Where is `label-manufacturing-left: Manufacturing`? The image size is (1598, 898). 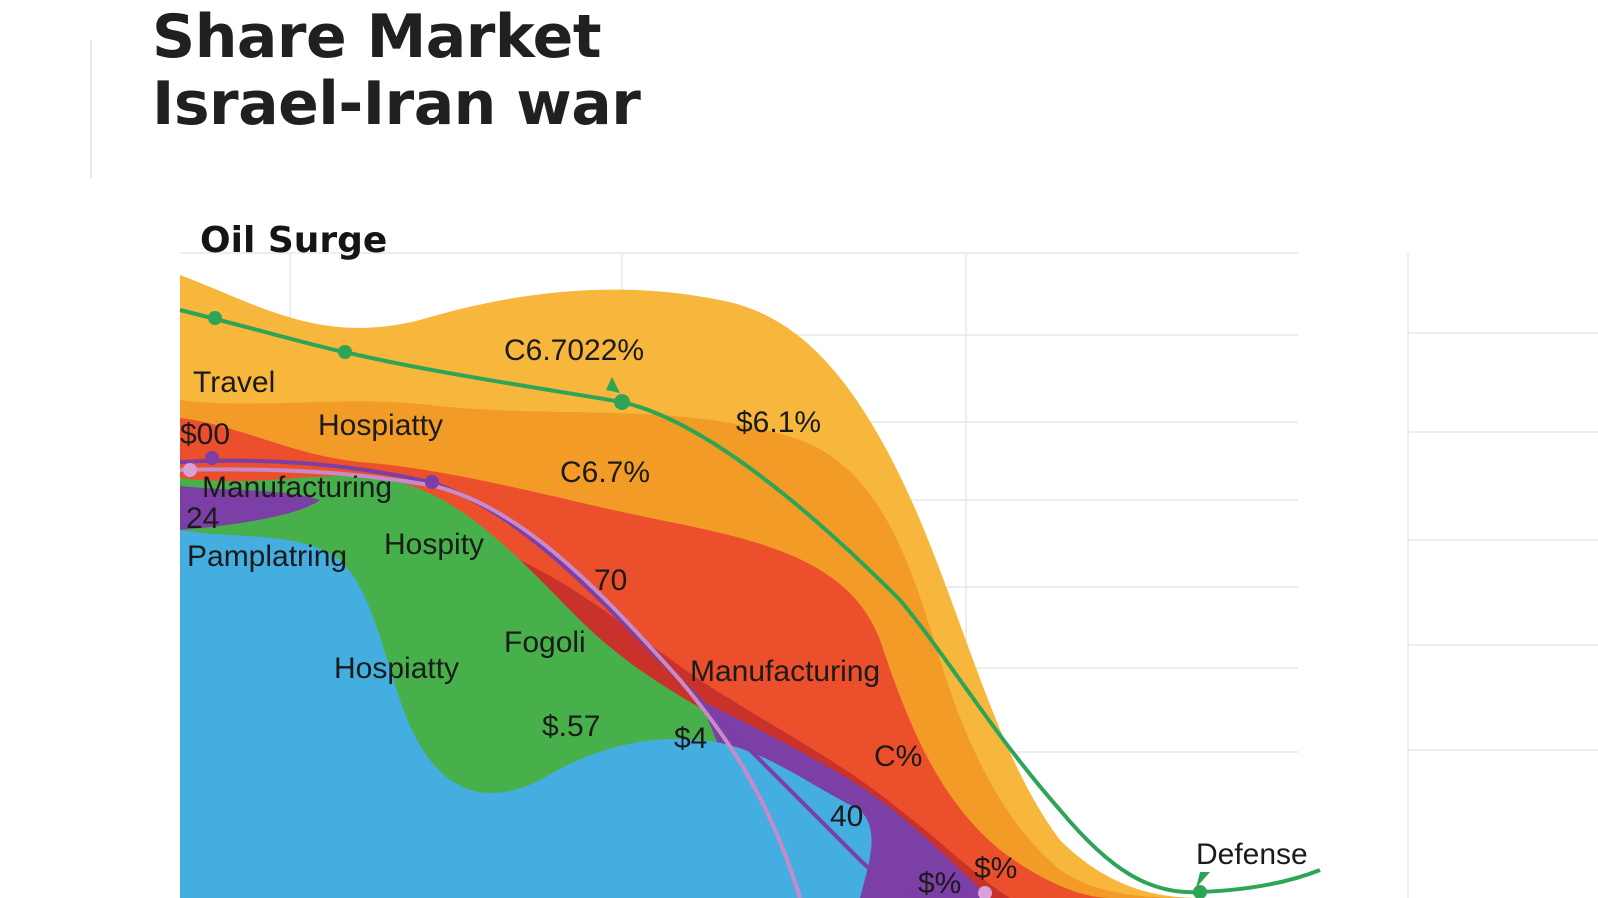 label-manufacturing-left: Manufacturing is located at coordinates (297, 487).